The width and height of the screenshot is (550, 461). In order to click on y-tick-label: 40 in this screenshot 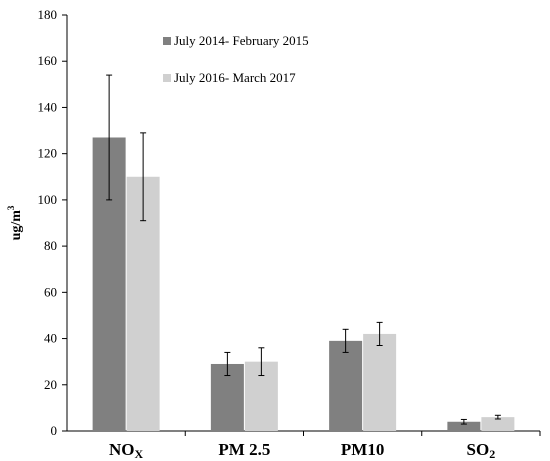, I will do `click(50, 338)`.